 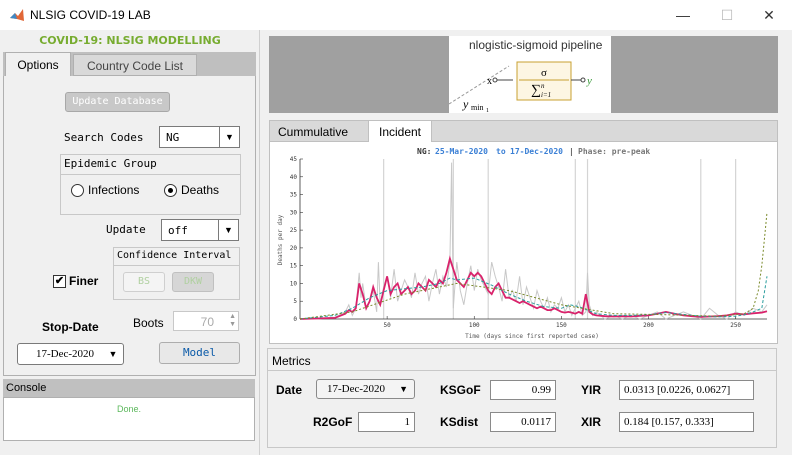 What do you see at coordinates (461, 151) in the screenshot?
I see `header-start-date: 25-Mar-2020` at bounding box center [461, 151].